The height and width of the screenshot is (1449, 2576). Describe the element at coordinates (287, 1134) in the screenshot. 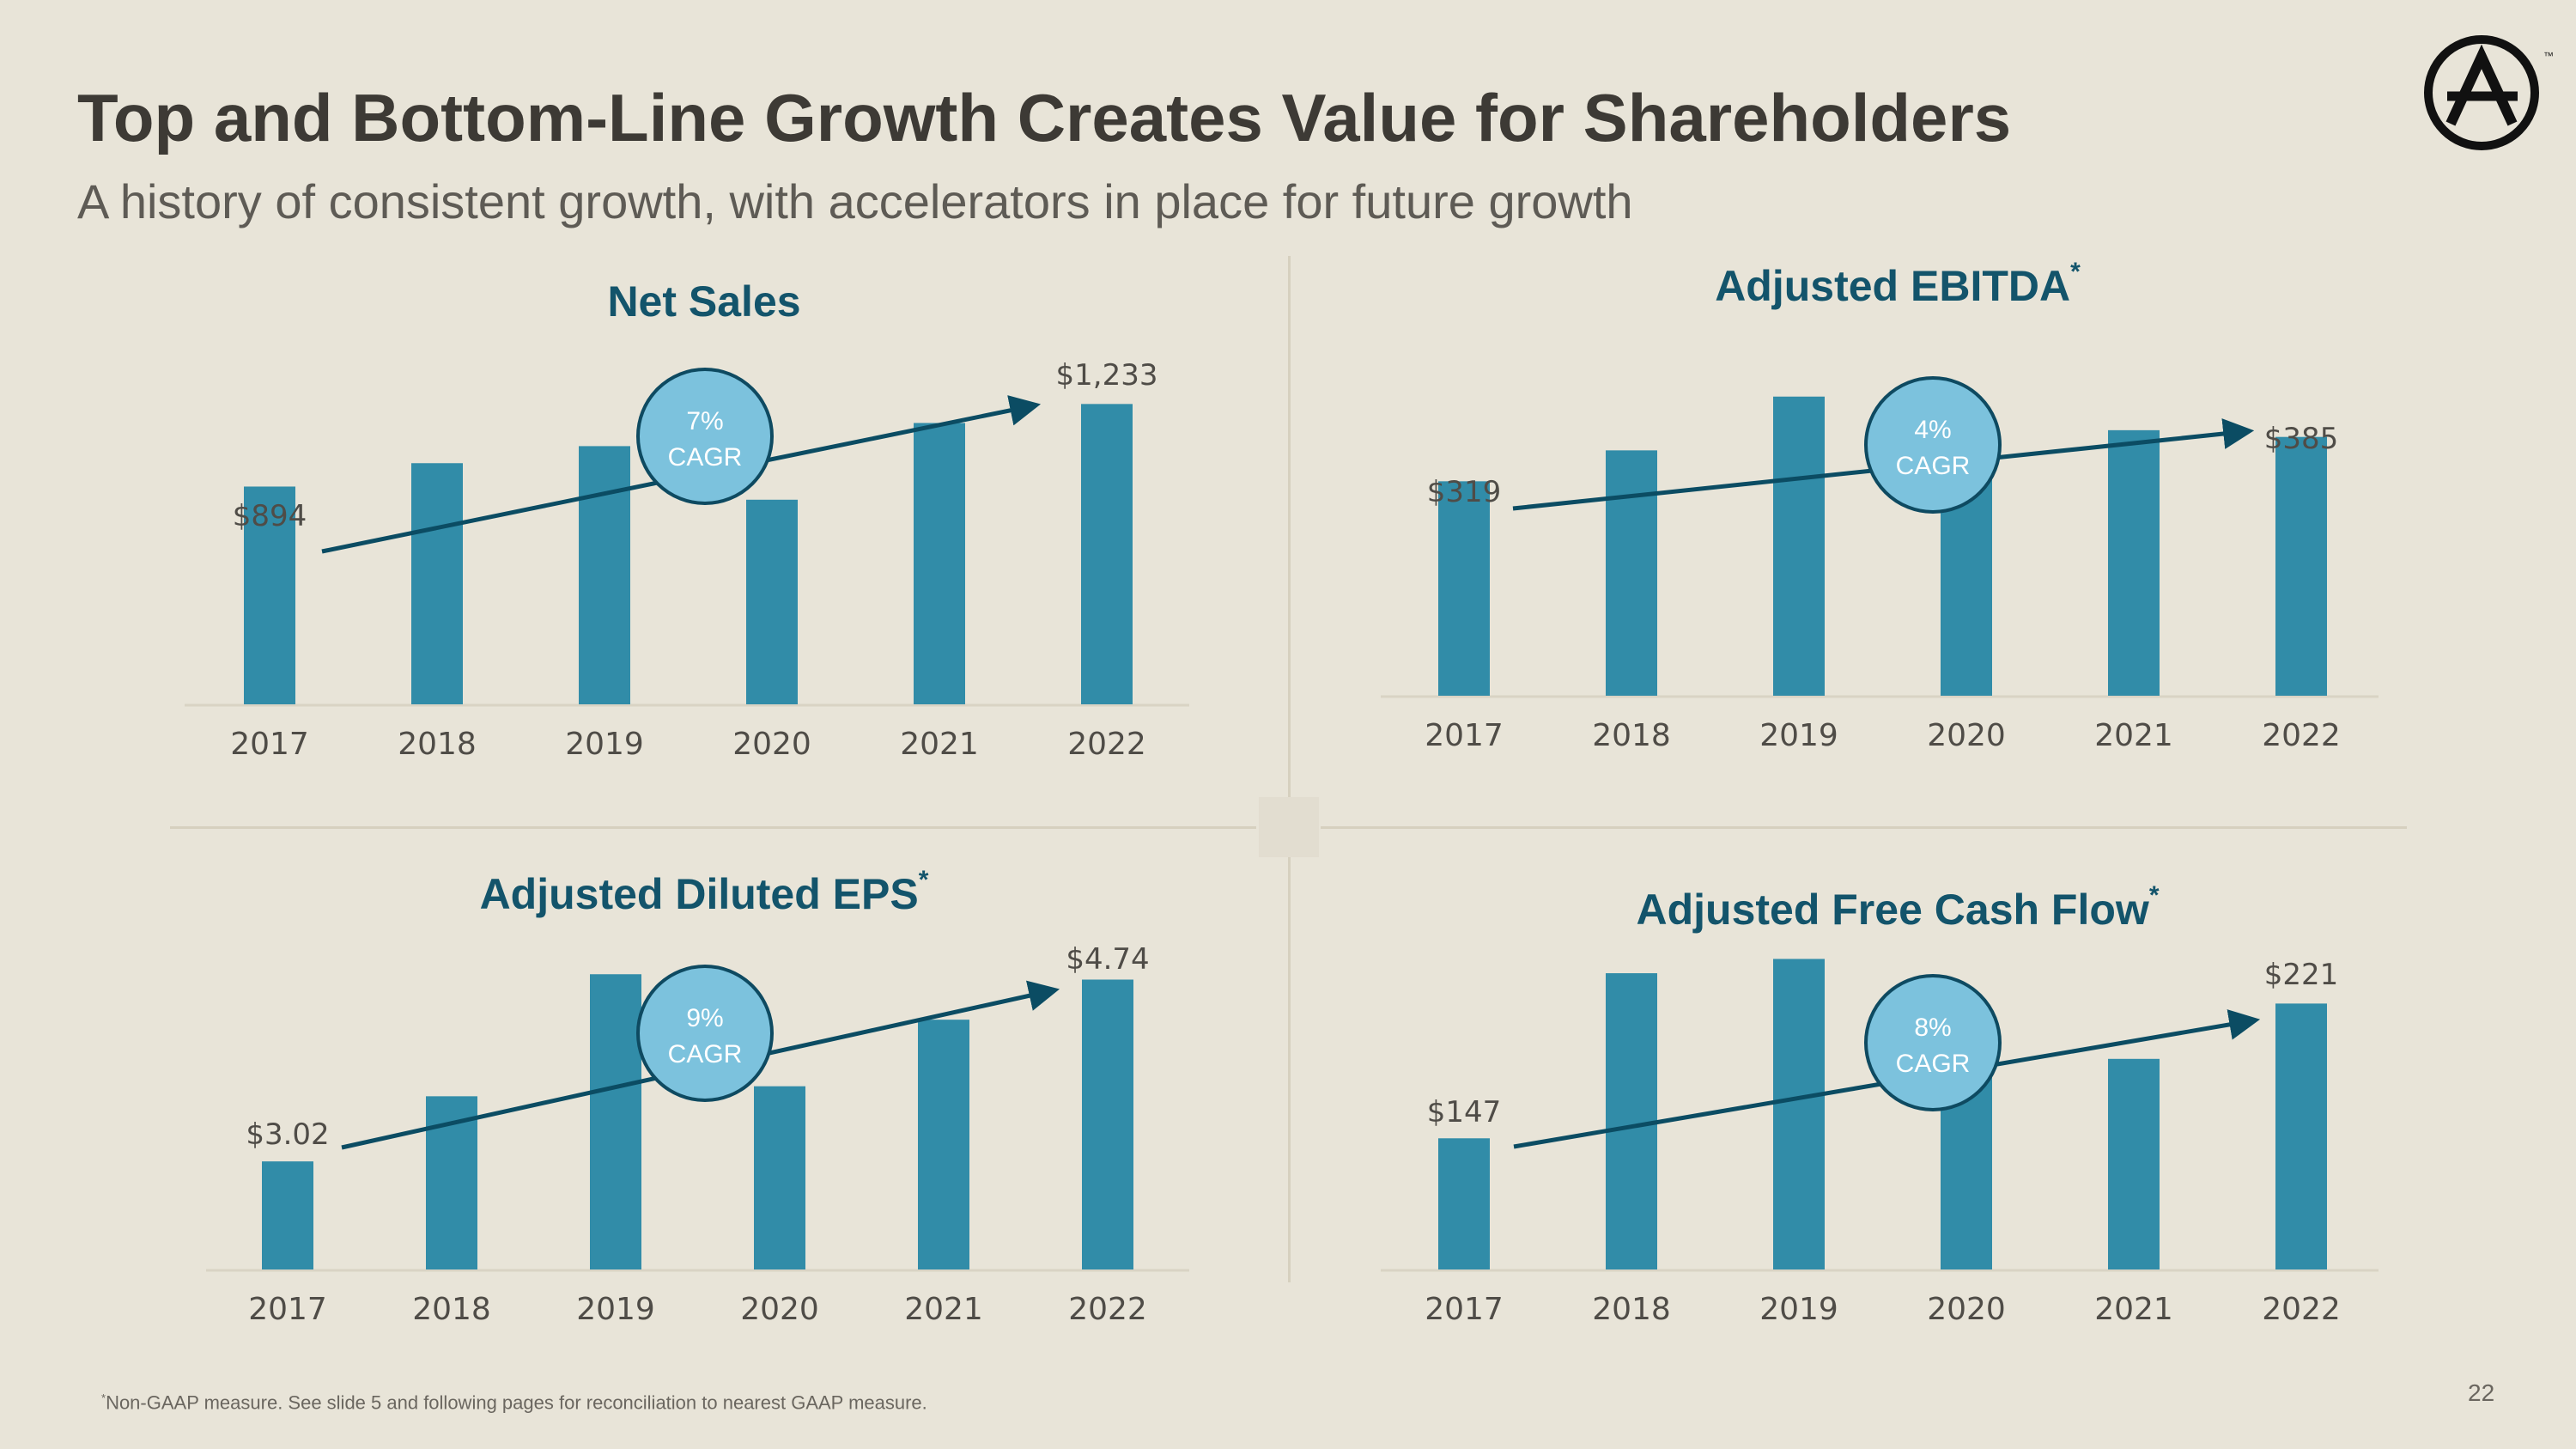

I see `data-label-first: $3.02` at that location.